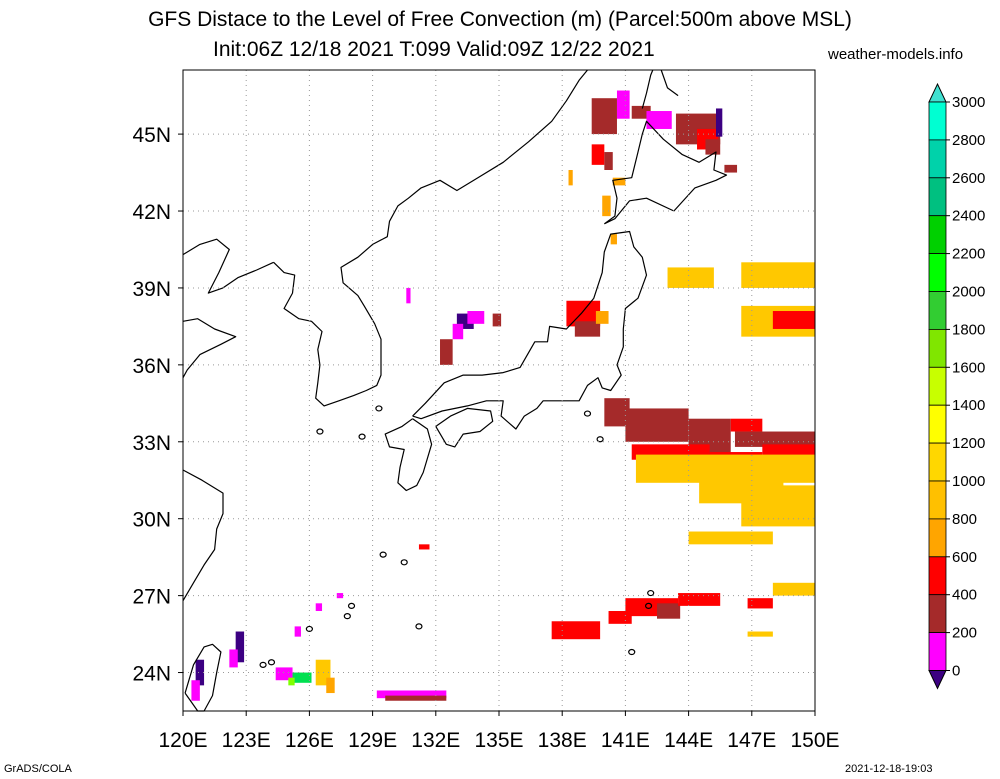 This screenshot has height=779, width=1000. What do you see at coordinates (246, 740) in the screenshot?
I see `lon-tick-label: 123E` at bounding box center [246, 740].